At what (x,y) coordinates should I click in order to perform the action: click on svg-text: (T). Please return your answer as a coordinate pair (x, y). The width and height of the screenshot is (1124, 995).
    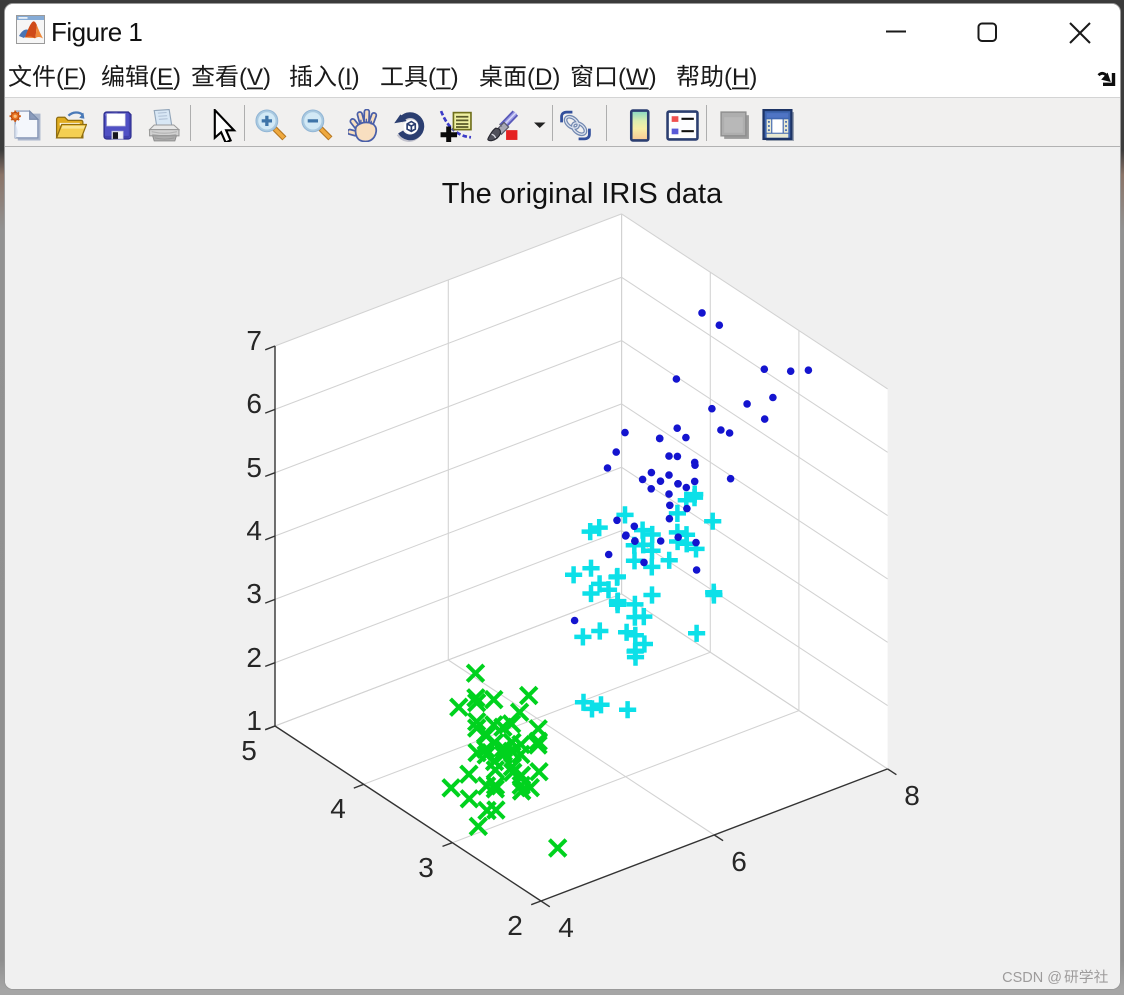
    Looking at the image, I should click on (443, 77).